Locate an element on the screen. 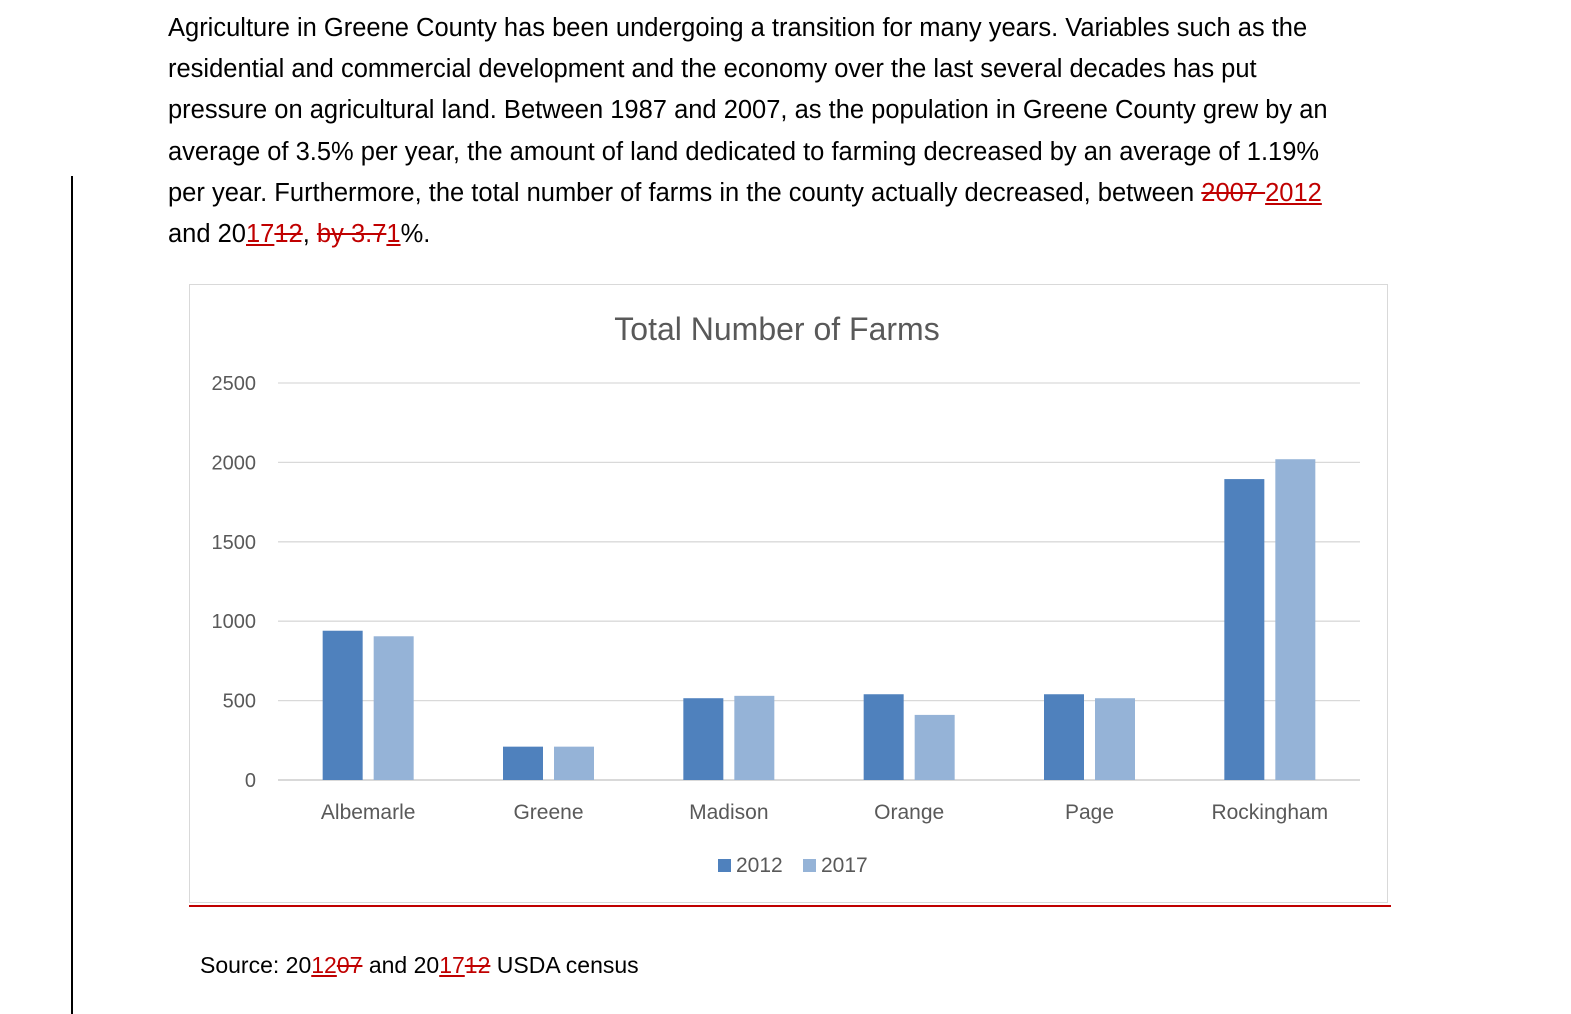 Image resolution: width=1571 pixels, height=1014 pixels. legend-swatch-2017 is located at coordinates (809, 865).